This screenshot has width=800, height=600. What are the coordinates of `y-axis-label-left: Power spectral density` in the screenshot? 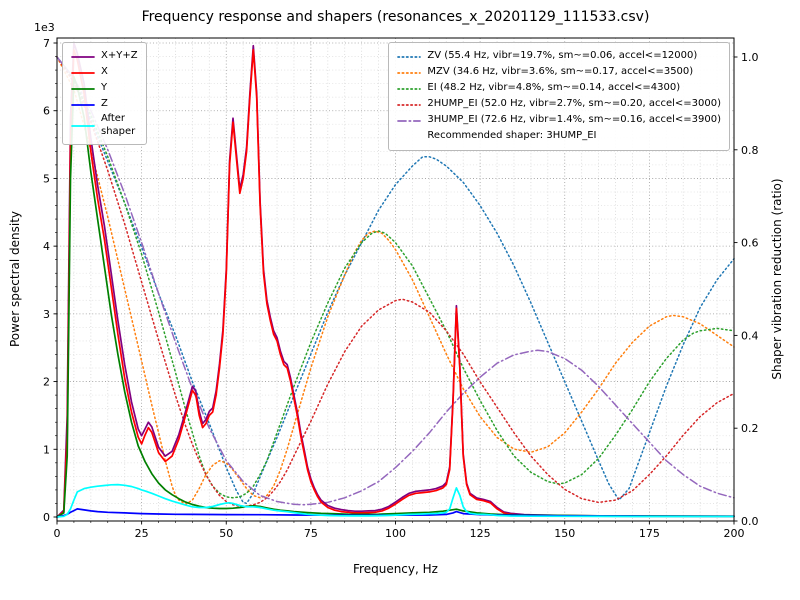 It's located at (15, 279).